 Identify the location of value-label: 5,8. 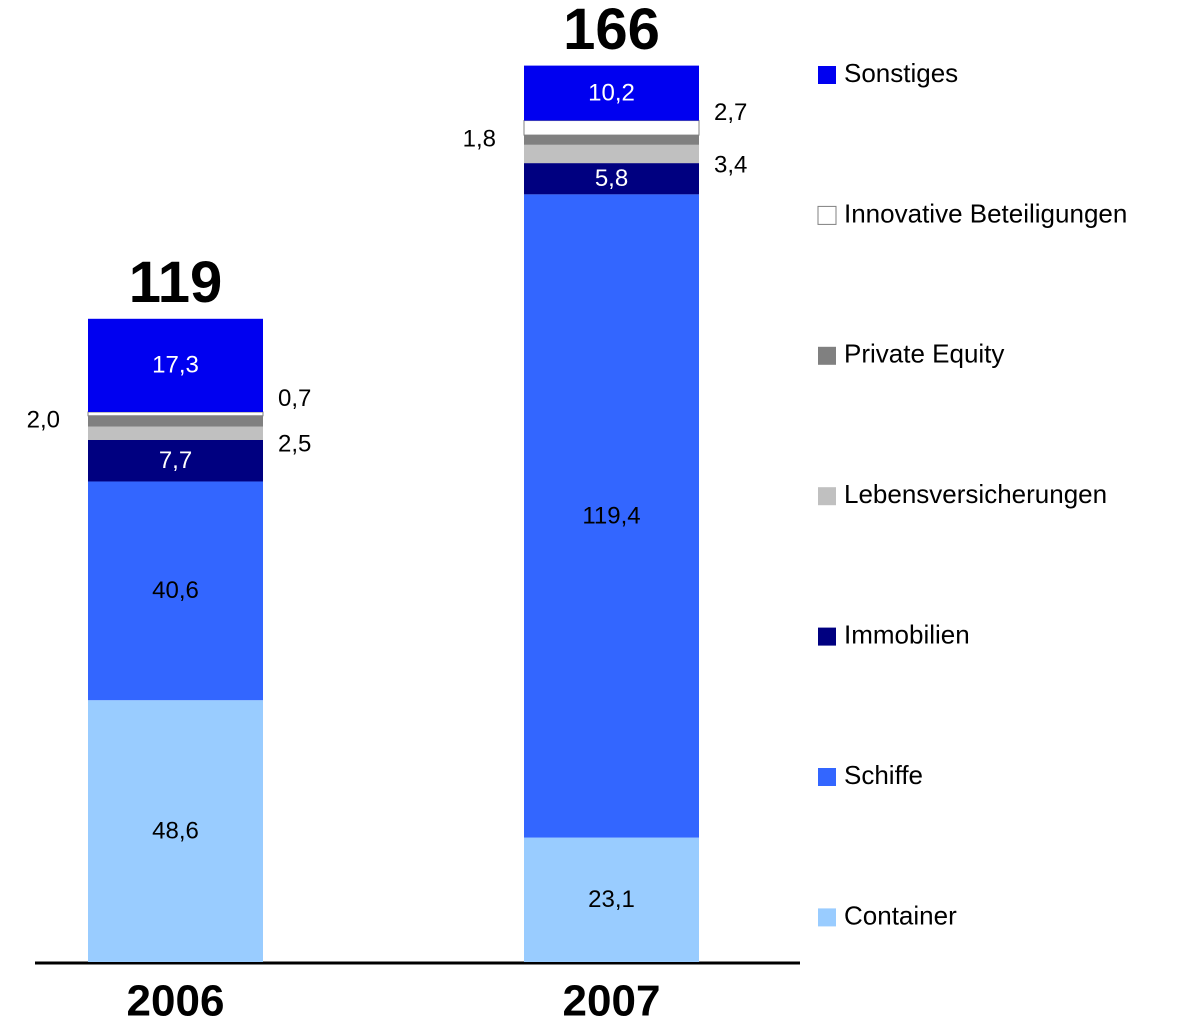
(611, 178).